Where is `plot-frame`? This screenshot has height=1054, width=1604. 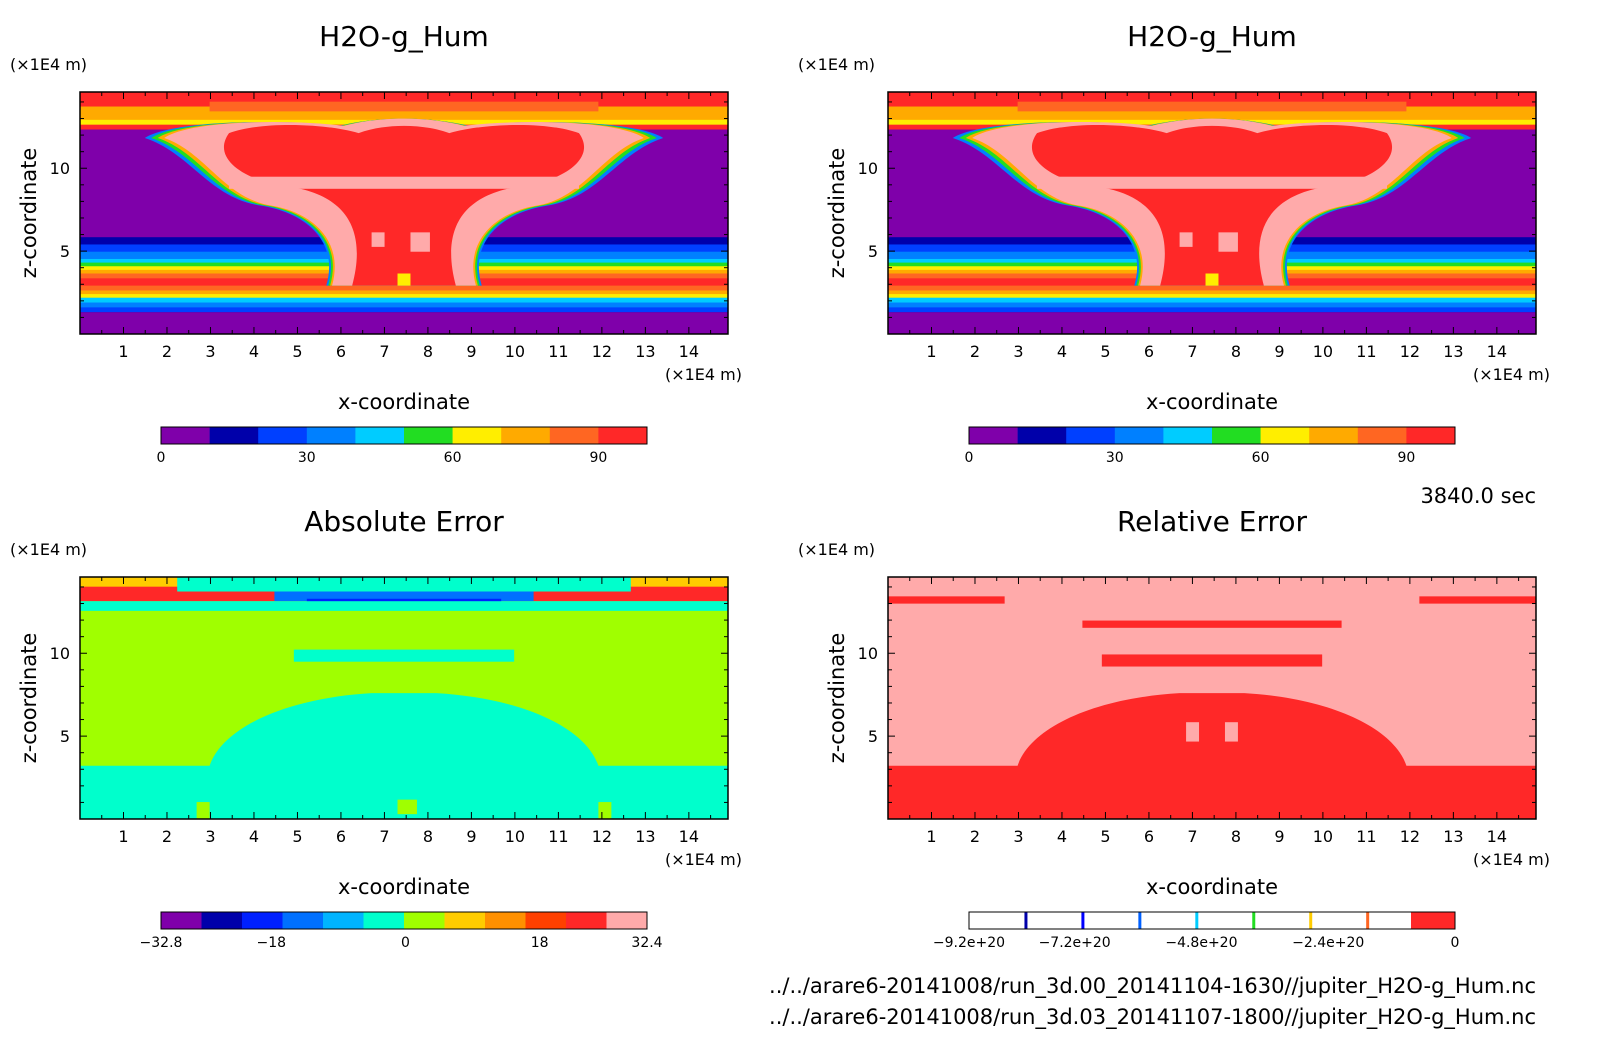
plot-frame is located at coordinates (1212, 213).